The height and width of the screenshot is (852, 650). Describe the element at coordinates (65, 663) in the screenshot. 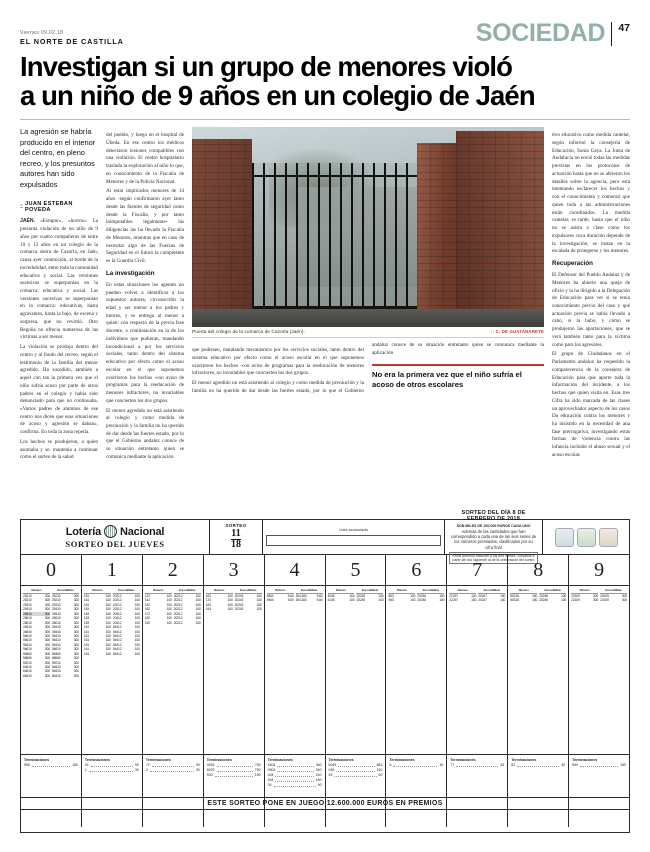

I see `lottery-row: 59210 300` at that location.